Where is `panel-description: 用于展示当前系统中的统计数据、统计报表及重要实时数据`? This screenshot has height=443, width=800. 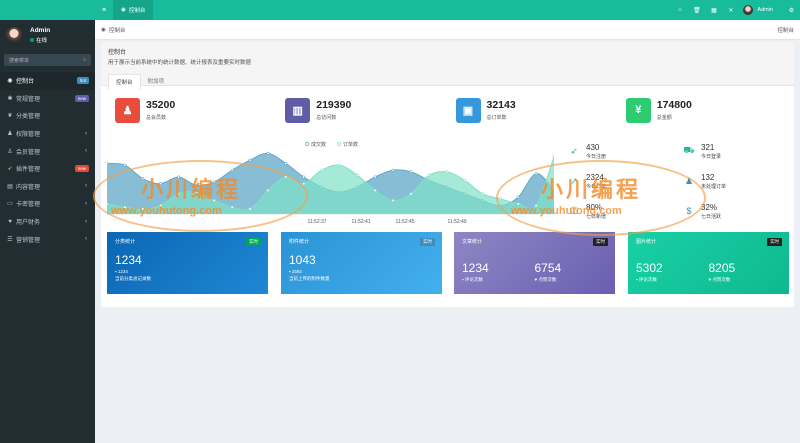 panel-description: 用于展示当前系统中的统计数据、统计报表及重要实时数据 is located at coordinates (180, 63).